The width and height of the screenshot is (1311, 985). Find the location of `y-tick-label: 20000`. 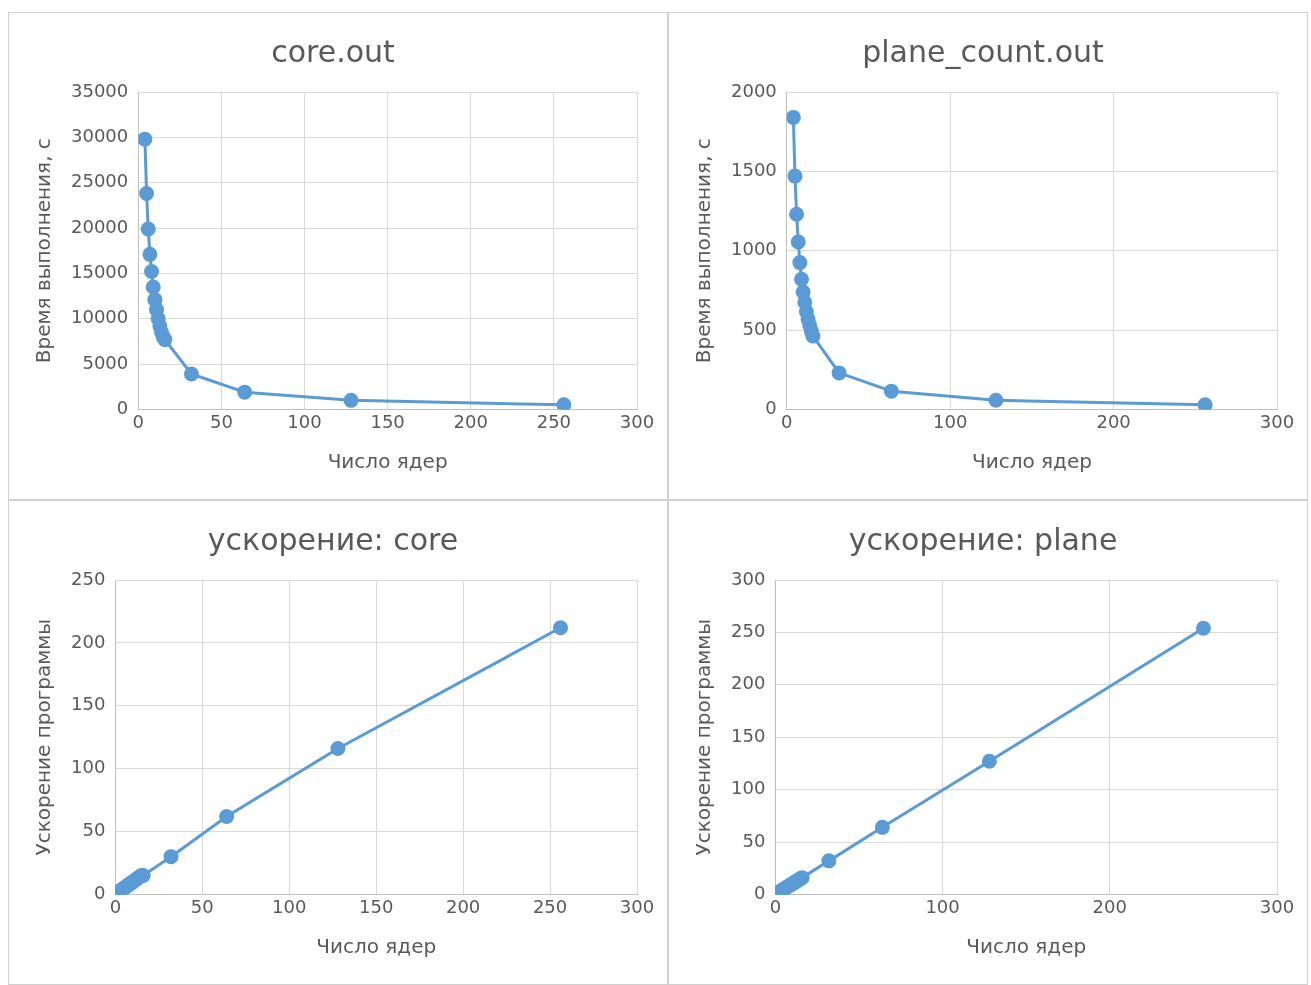

y-tick-label: 20000 is located at coordinates (100, 226).